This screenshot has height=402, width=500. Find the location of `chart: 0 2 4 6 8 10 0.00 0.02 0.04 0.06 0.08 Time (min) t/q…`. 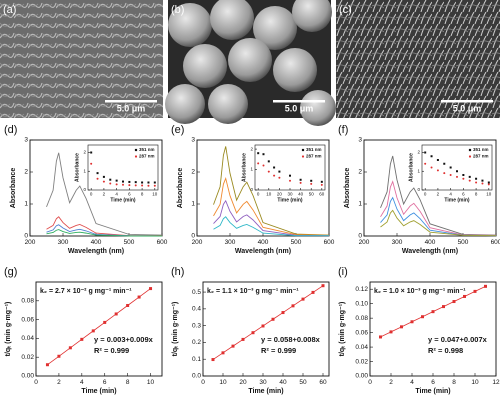

chart: 0 2 4 6 8 10 0.00 0.02 0.04 0.06 0.08 Time (min) t/q… is located at coordinates (83, 330).